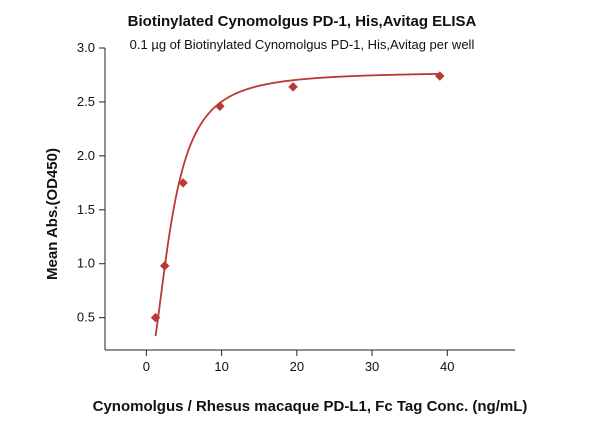  I want to click on y-tick-label: 0.5, so click(86, 317).